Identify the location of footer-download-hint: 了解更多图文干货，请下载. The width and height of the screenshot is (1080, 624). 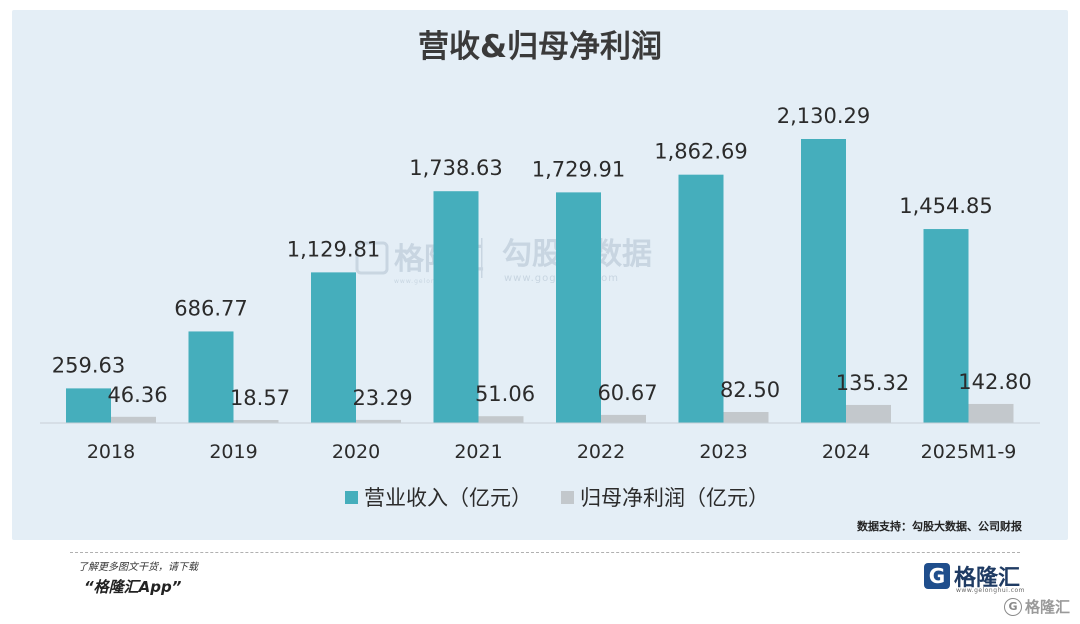
(138, 567).